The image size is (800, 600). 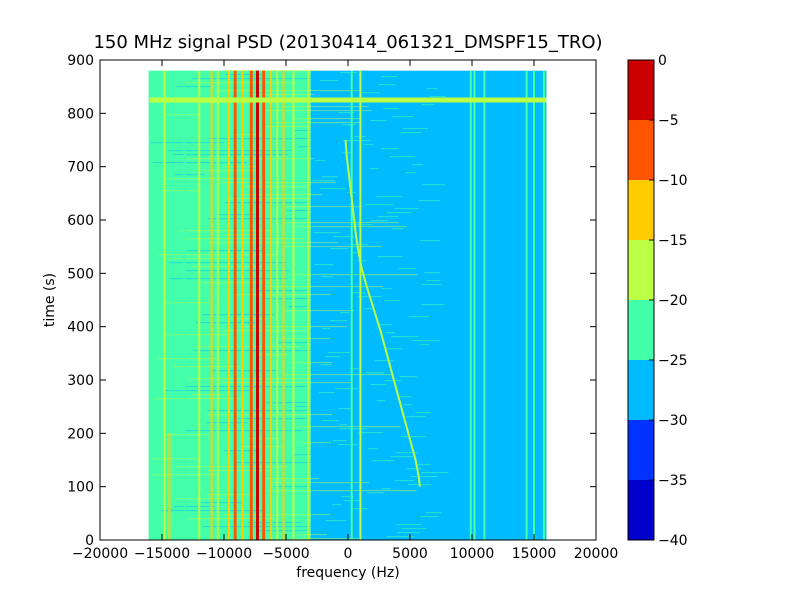 What do you see at coordinates (80, 61) in the screenshot?
I see `y-tick-label: 900` at bounding box center [80, 61].